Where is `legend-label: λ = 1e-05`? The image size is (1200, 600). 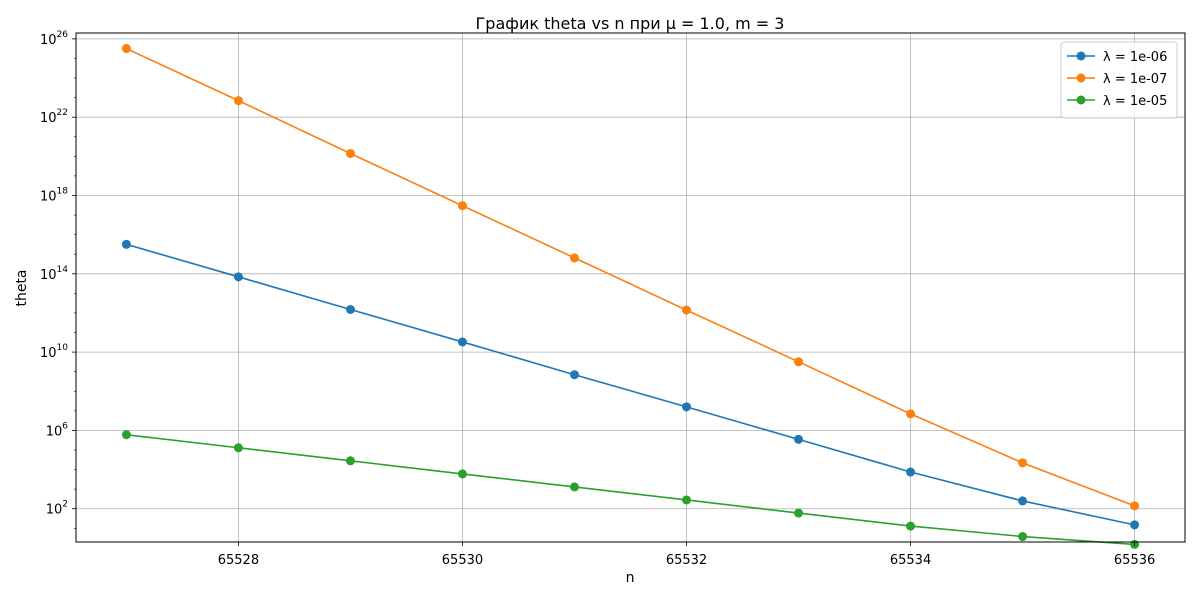 legend-label: λ = 1e-05 is located at coordinates (1135, 101).